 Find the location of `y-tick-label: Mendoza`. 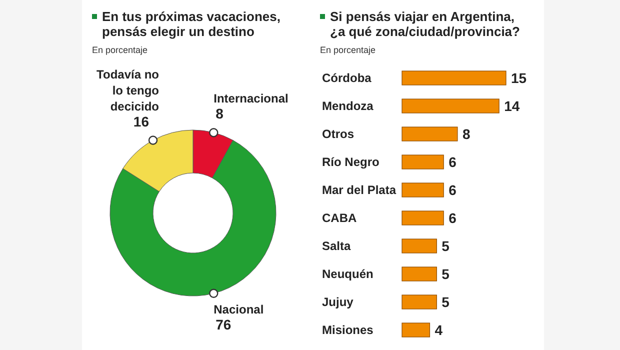

y-tick-label: Mendoza is located at coordinates (348, 106).